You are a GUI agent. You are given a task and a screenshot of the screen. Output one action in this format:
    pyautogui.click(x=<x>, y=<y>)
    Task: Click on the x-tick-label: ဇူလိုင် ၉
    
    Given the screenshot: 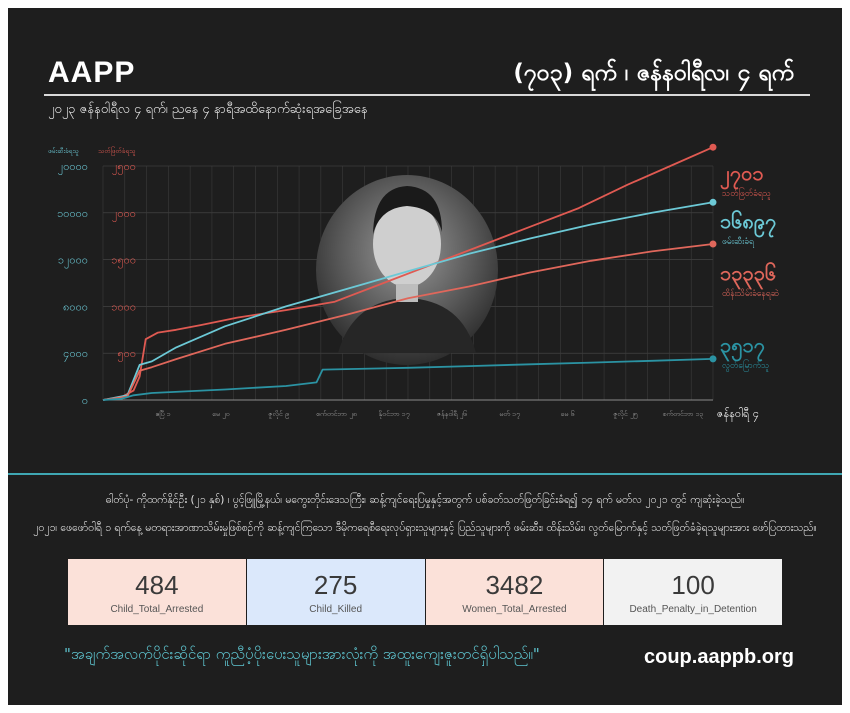 What is the action you would take?
    pyautogui.click(x=278, y=414)
    